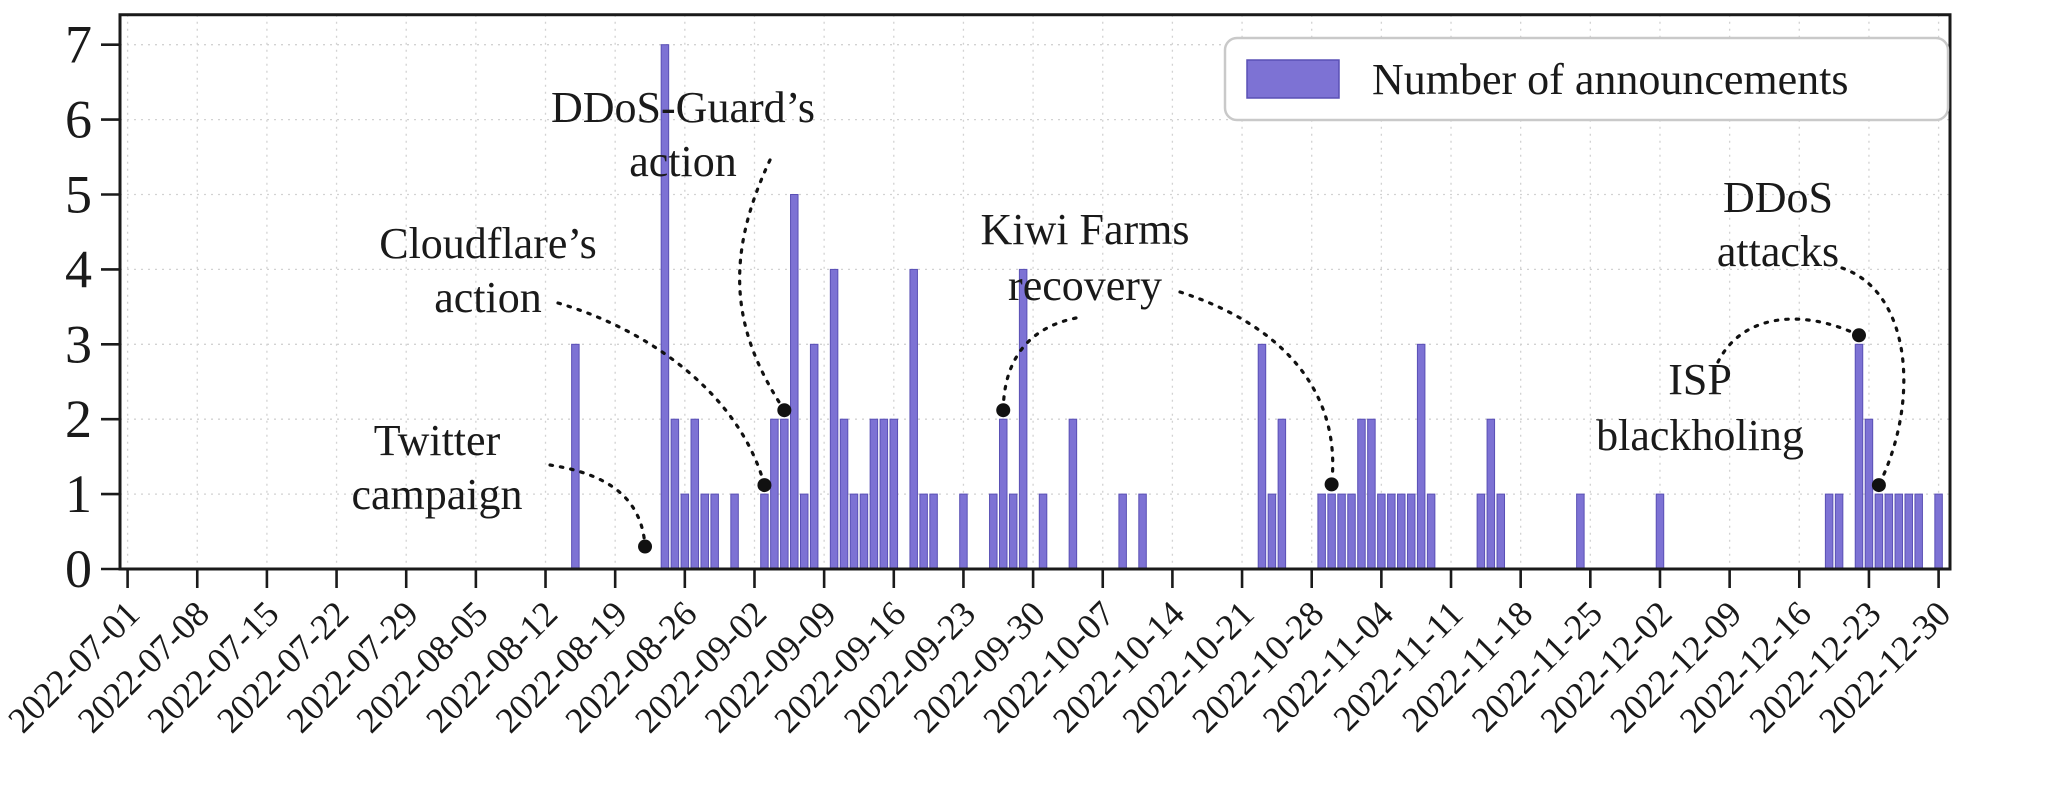 The image size is (2048, 804). I want to click on legend-box, so click(1586, 79).